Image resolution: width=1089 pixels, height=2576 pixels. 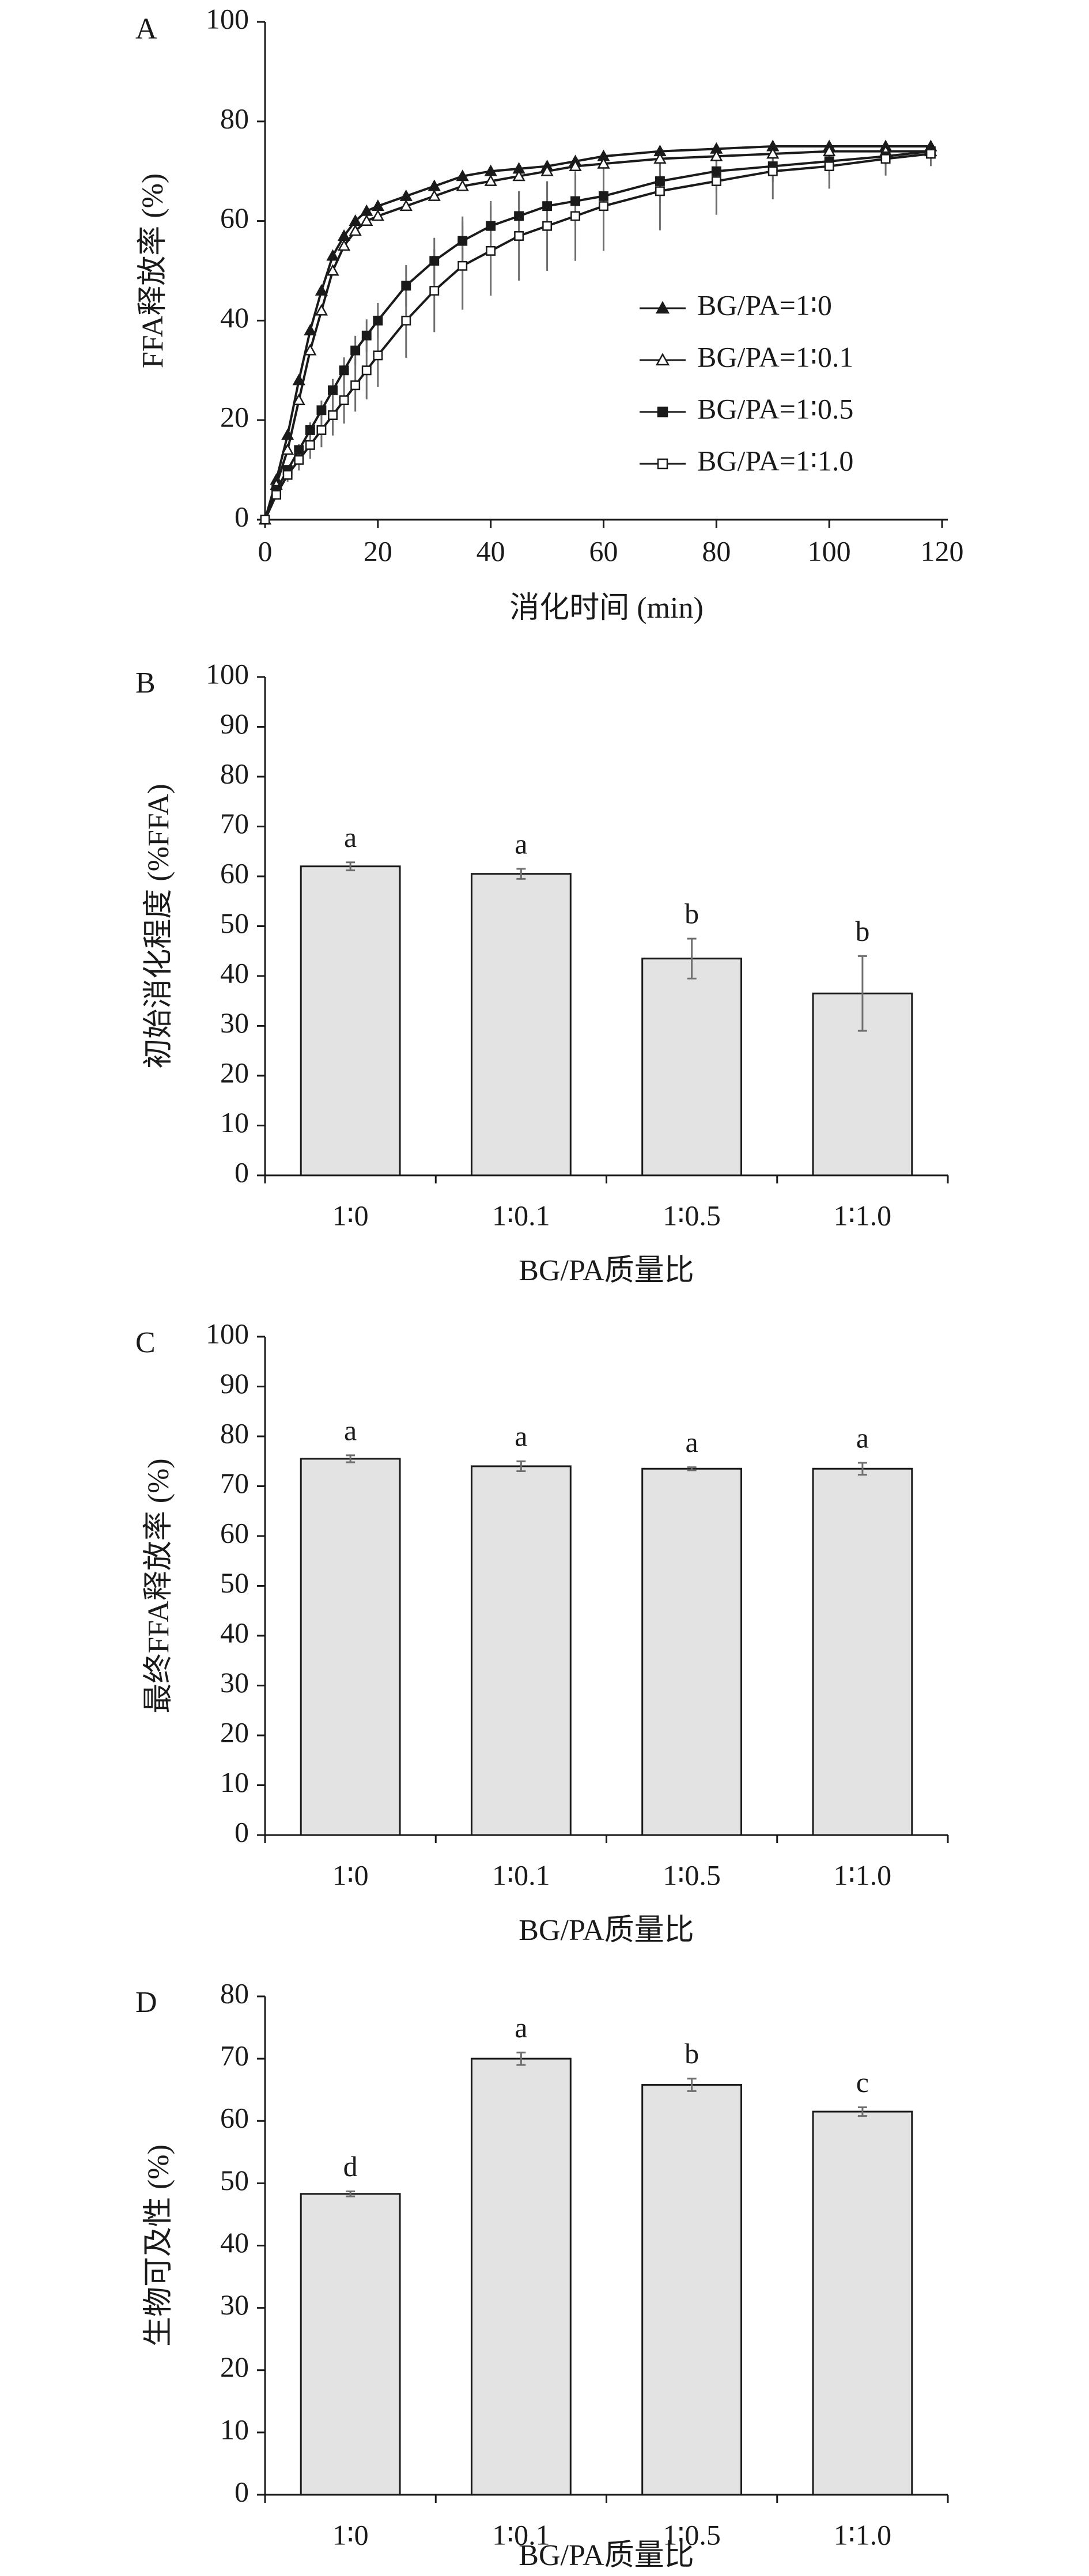 I want to click on y-tick-label: 40, so click(x=234, y=1632).